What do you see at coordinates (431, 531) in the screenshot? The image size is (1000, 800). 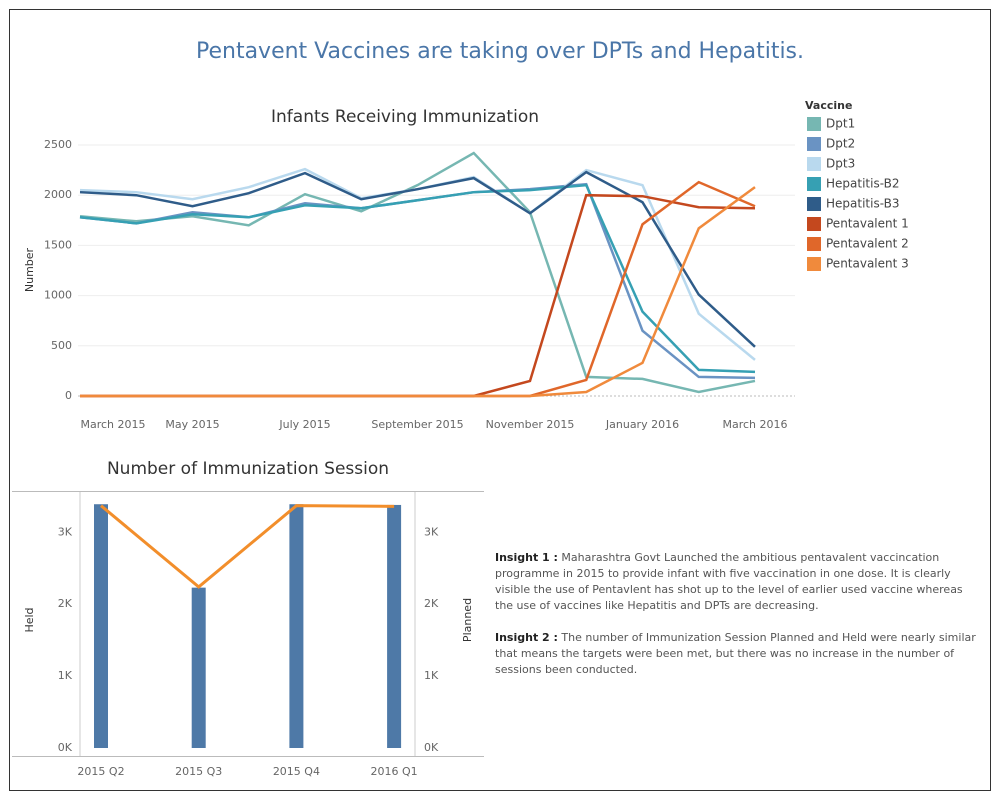 I see `y2-tick-label: 3K` at bounding box center [431, 531].